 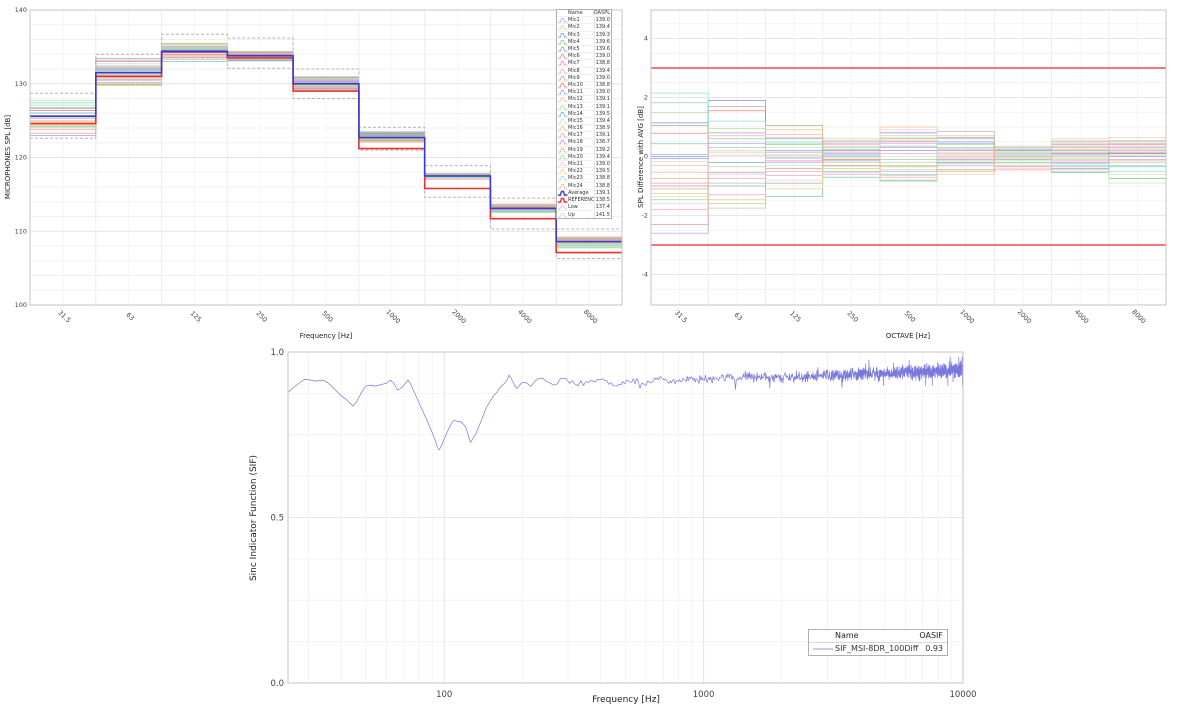 I want to click on legend-item-name: Low, so click(x=573, y=207).